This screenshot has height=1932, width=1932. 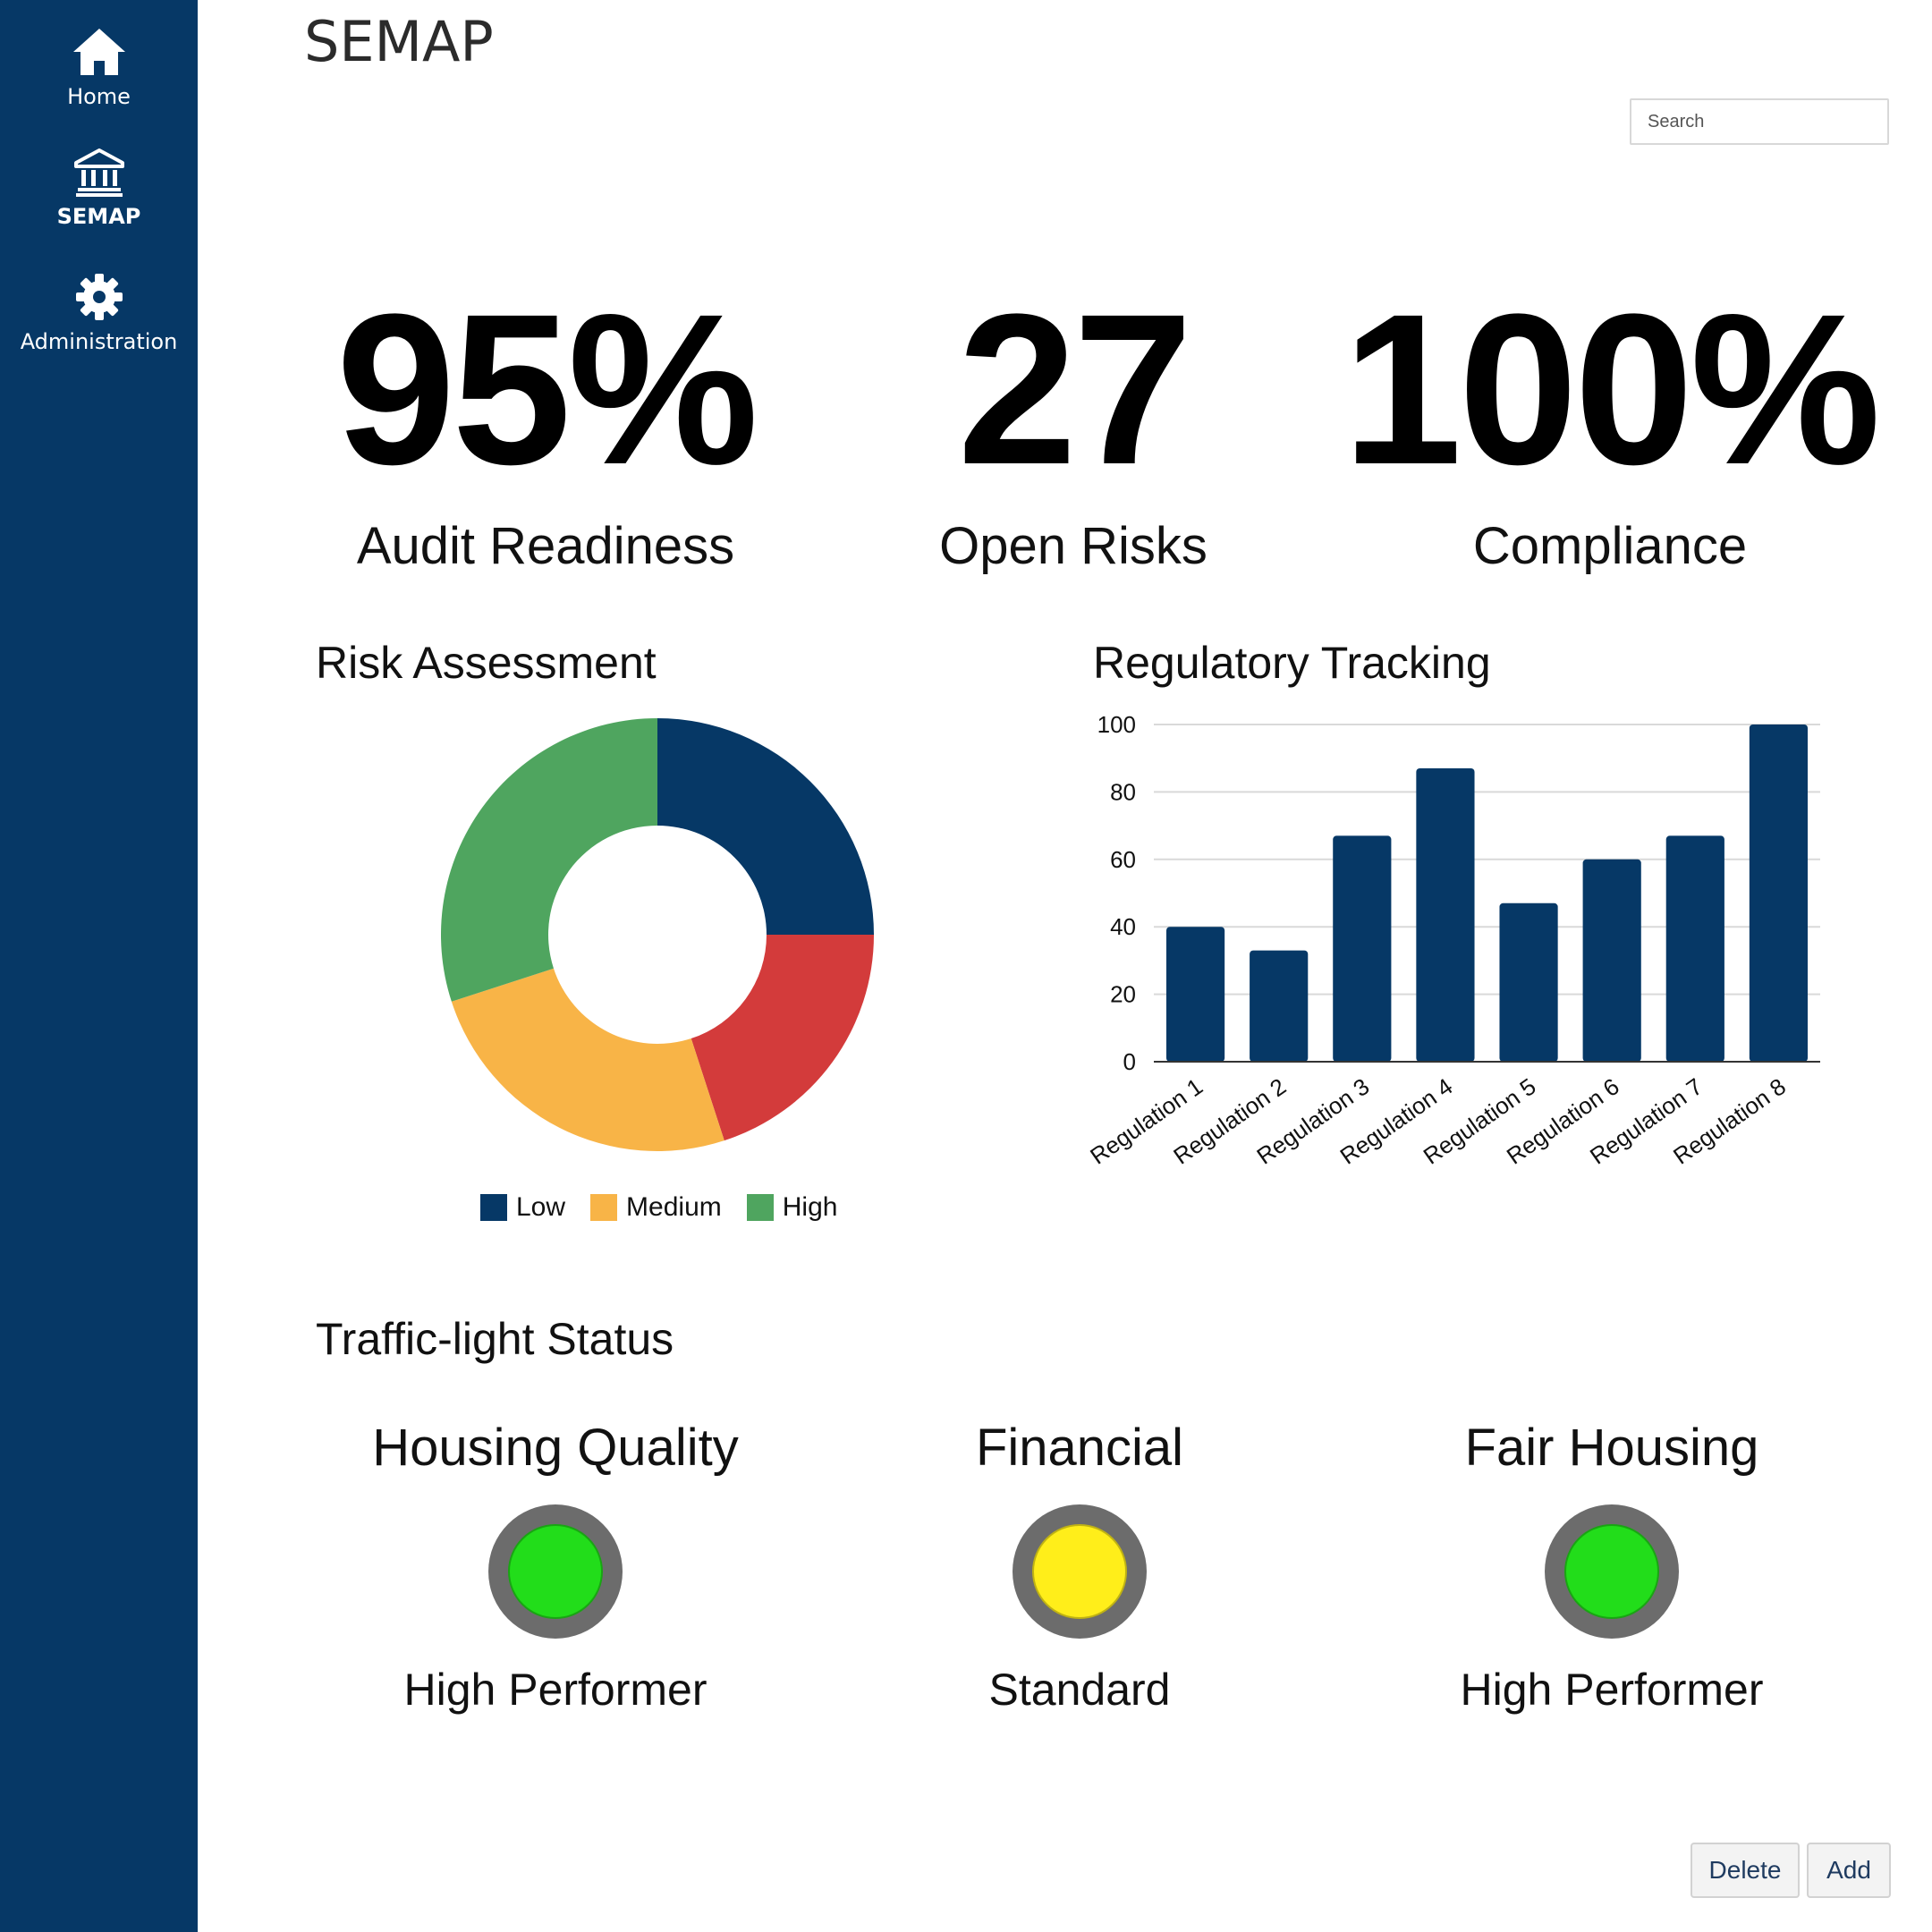 I want to click on donut-slice-red, so click(x=782, y=1038).